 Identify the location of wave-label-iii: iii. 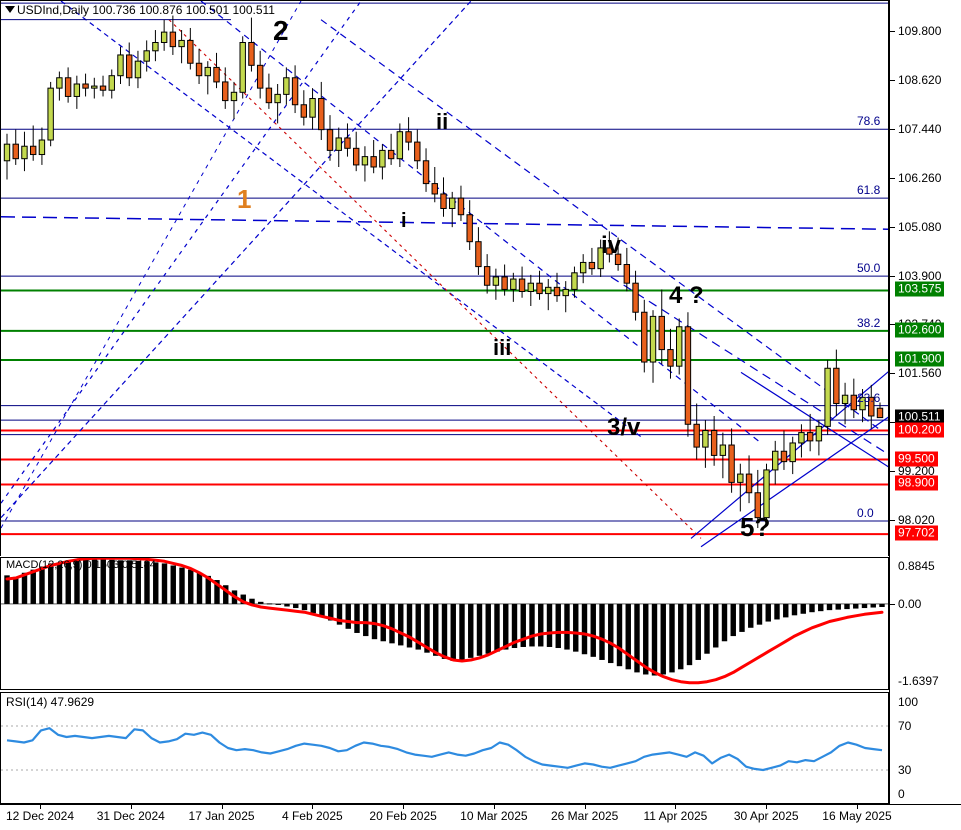
(502, 347).